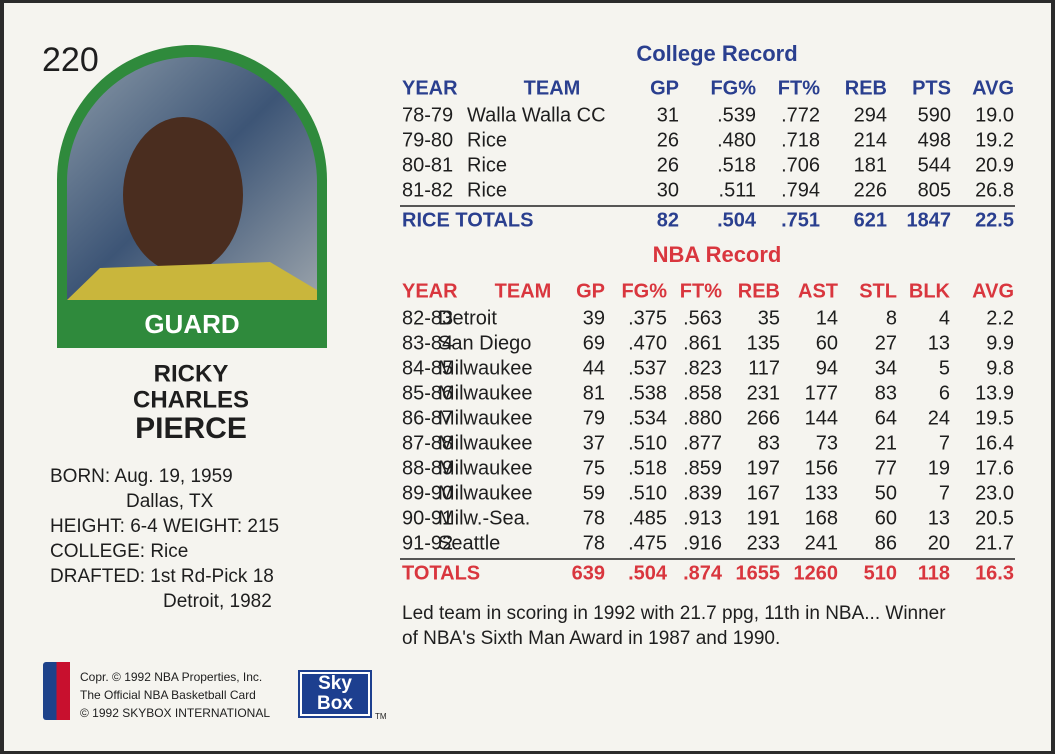  Describe the element at coordinates (1000, 368) in the screenshot. I see `table-cell: 9.8` at that location.